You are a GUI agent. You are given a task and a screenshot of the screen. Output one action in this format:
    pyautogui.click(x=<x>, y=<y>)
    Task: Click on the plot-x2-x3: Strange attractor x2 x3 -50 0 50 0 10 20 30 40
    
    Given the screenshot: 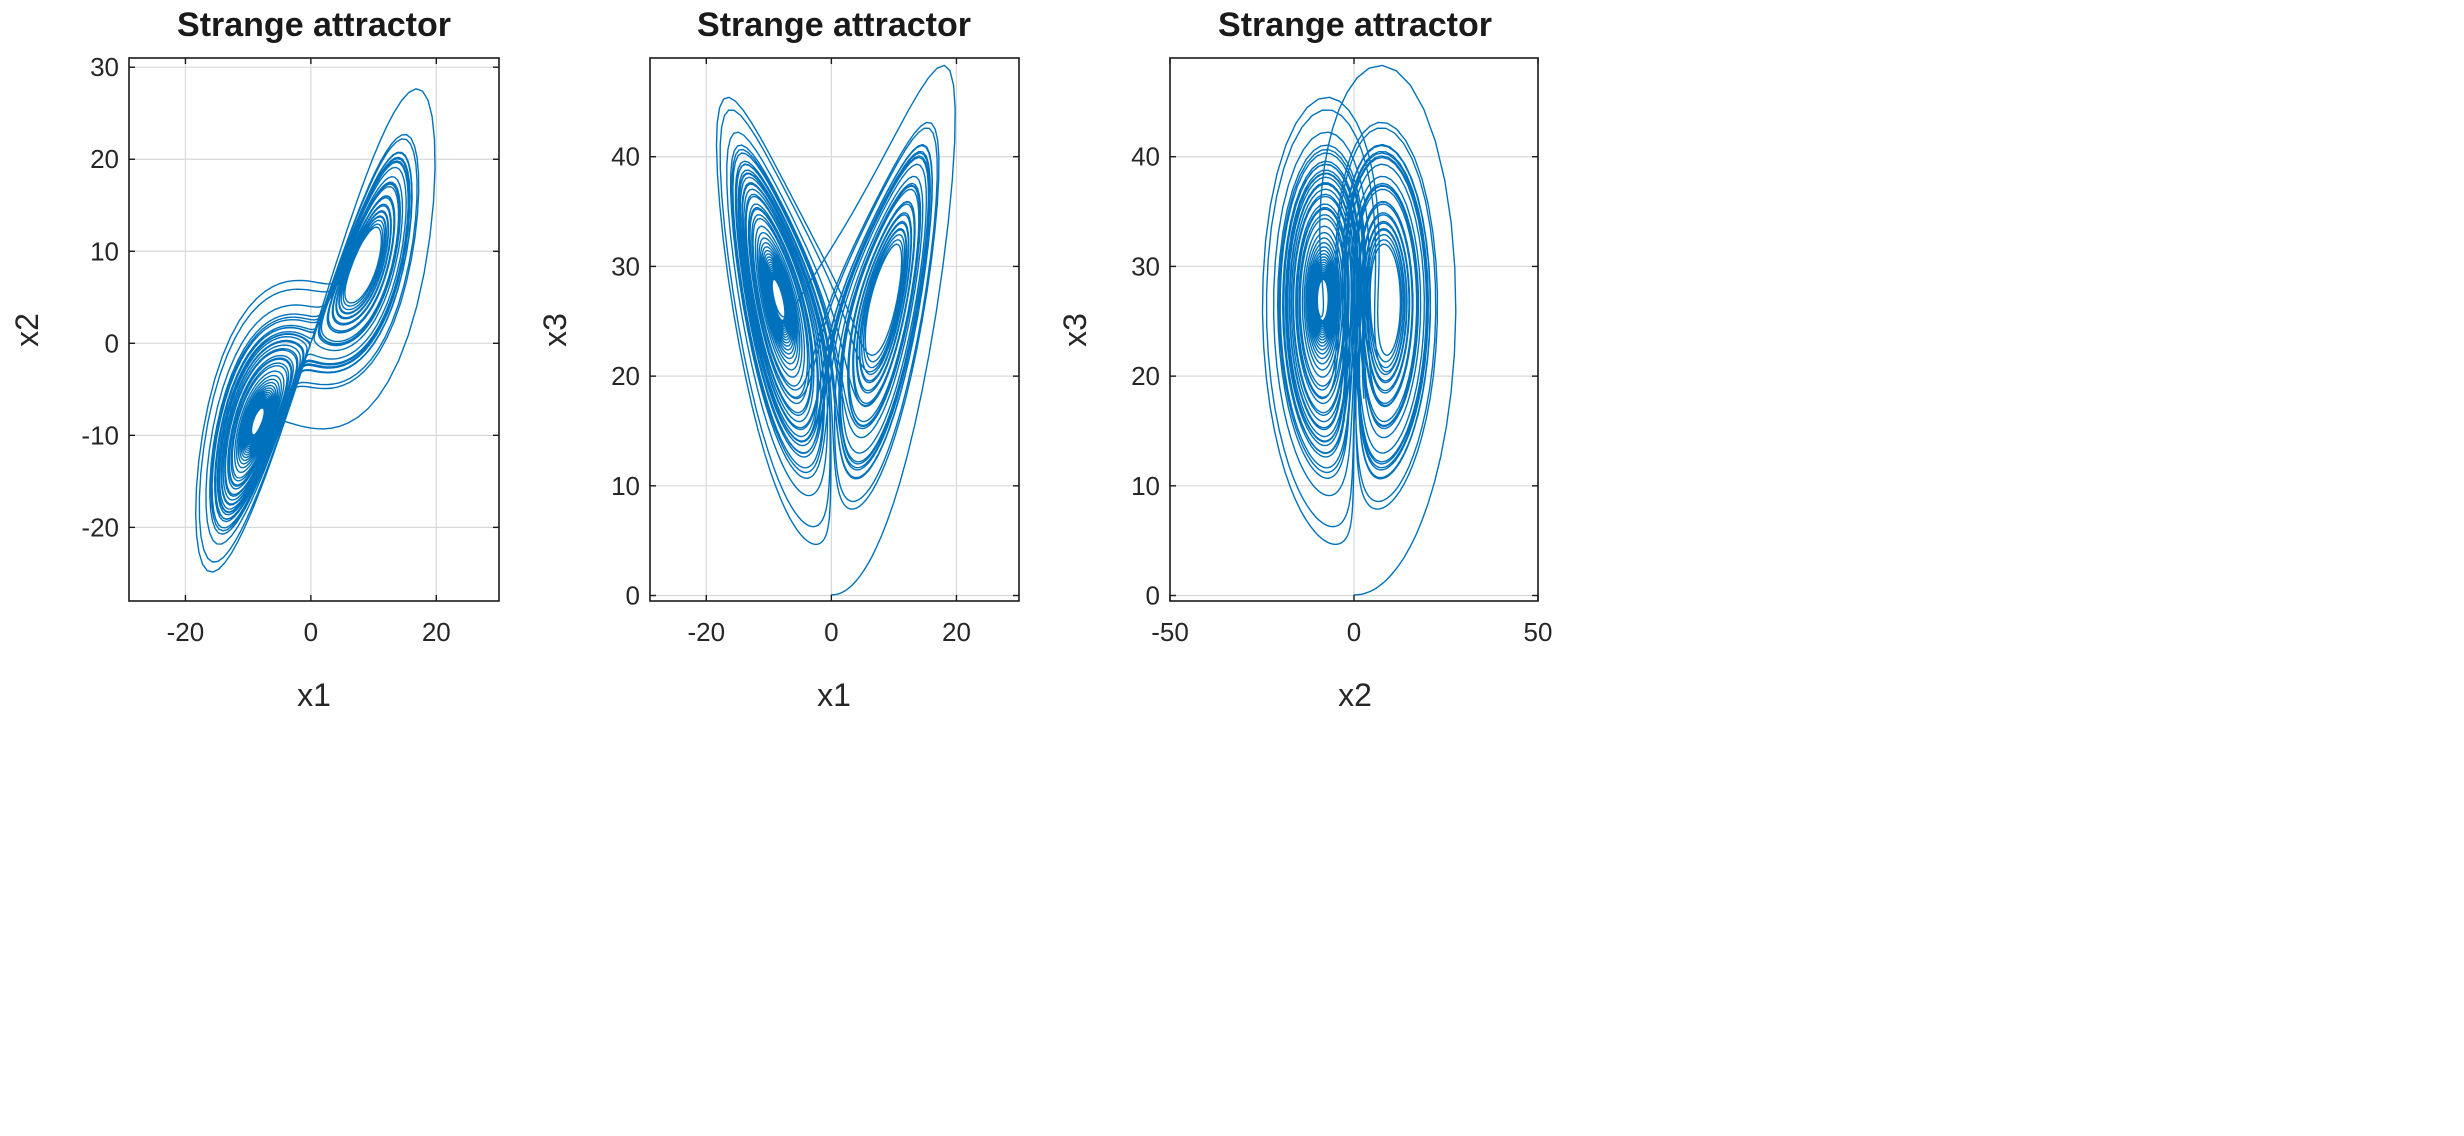 What is the action you would take?
    pyautogui.click(x=1304, y=359)
    